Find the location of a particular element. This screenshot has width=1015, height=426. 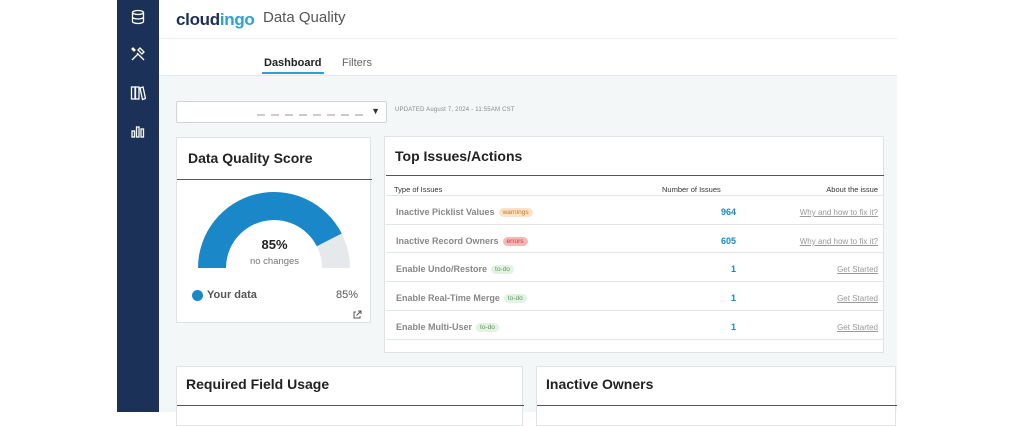

app-title: Data Quality is located at coordinates (304, 17).